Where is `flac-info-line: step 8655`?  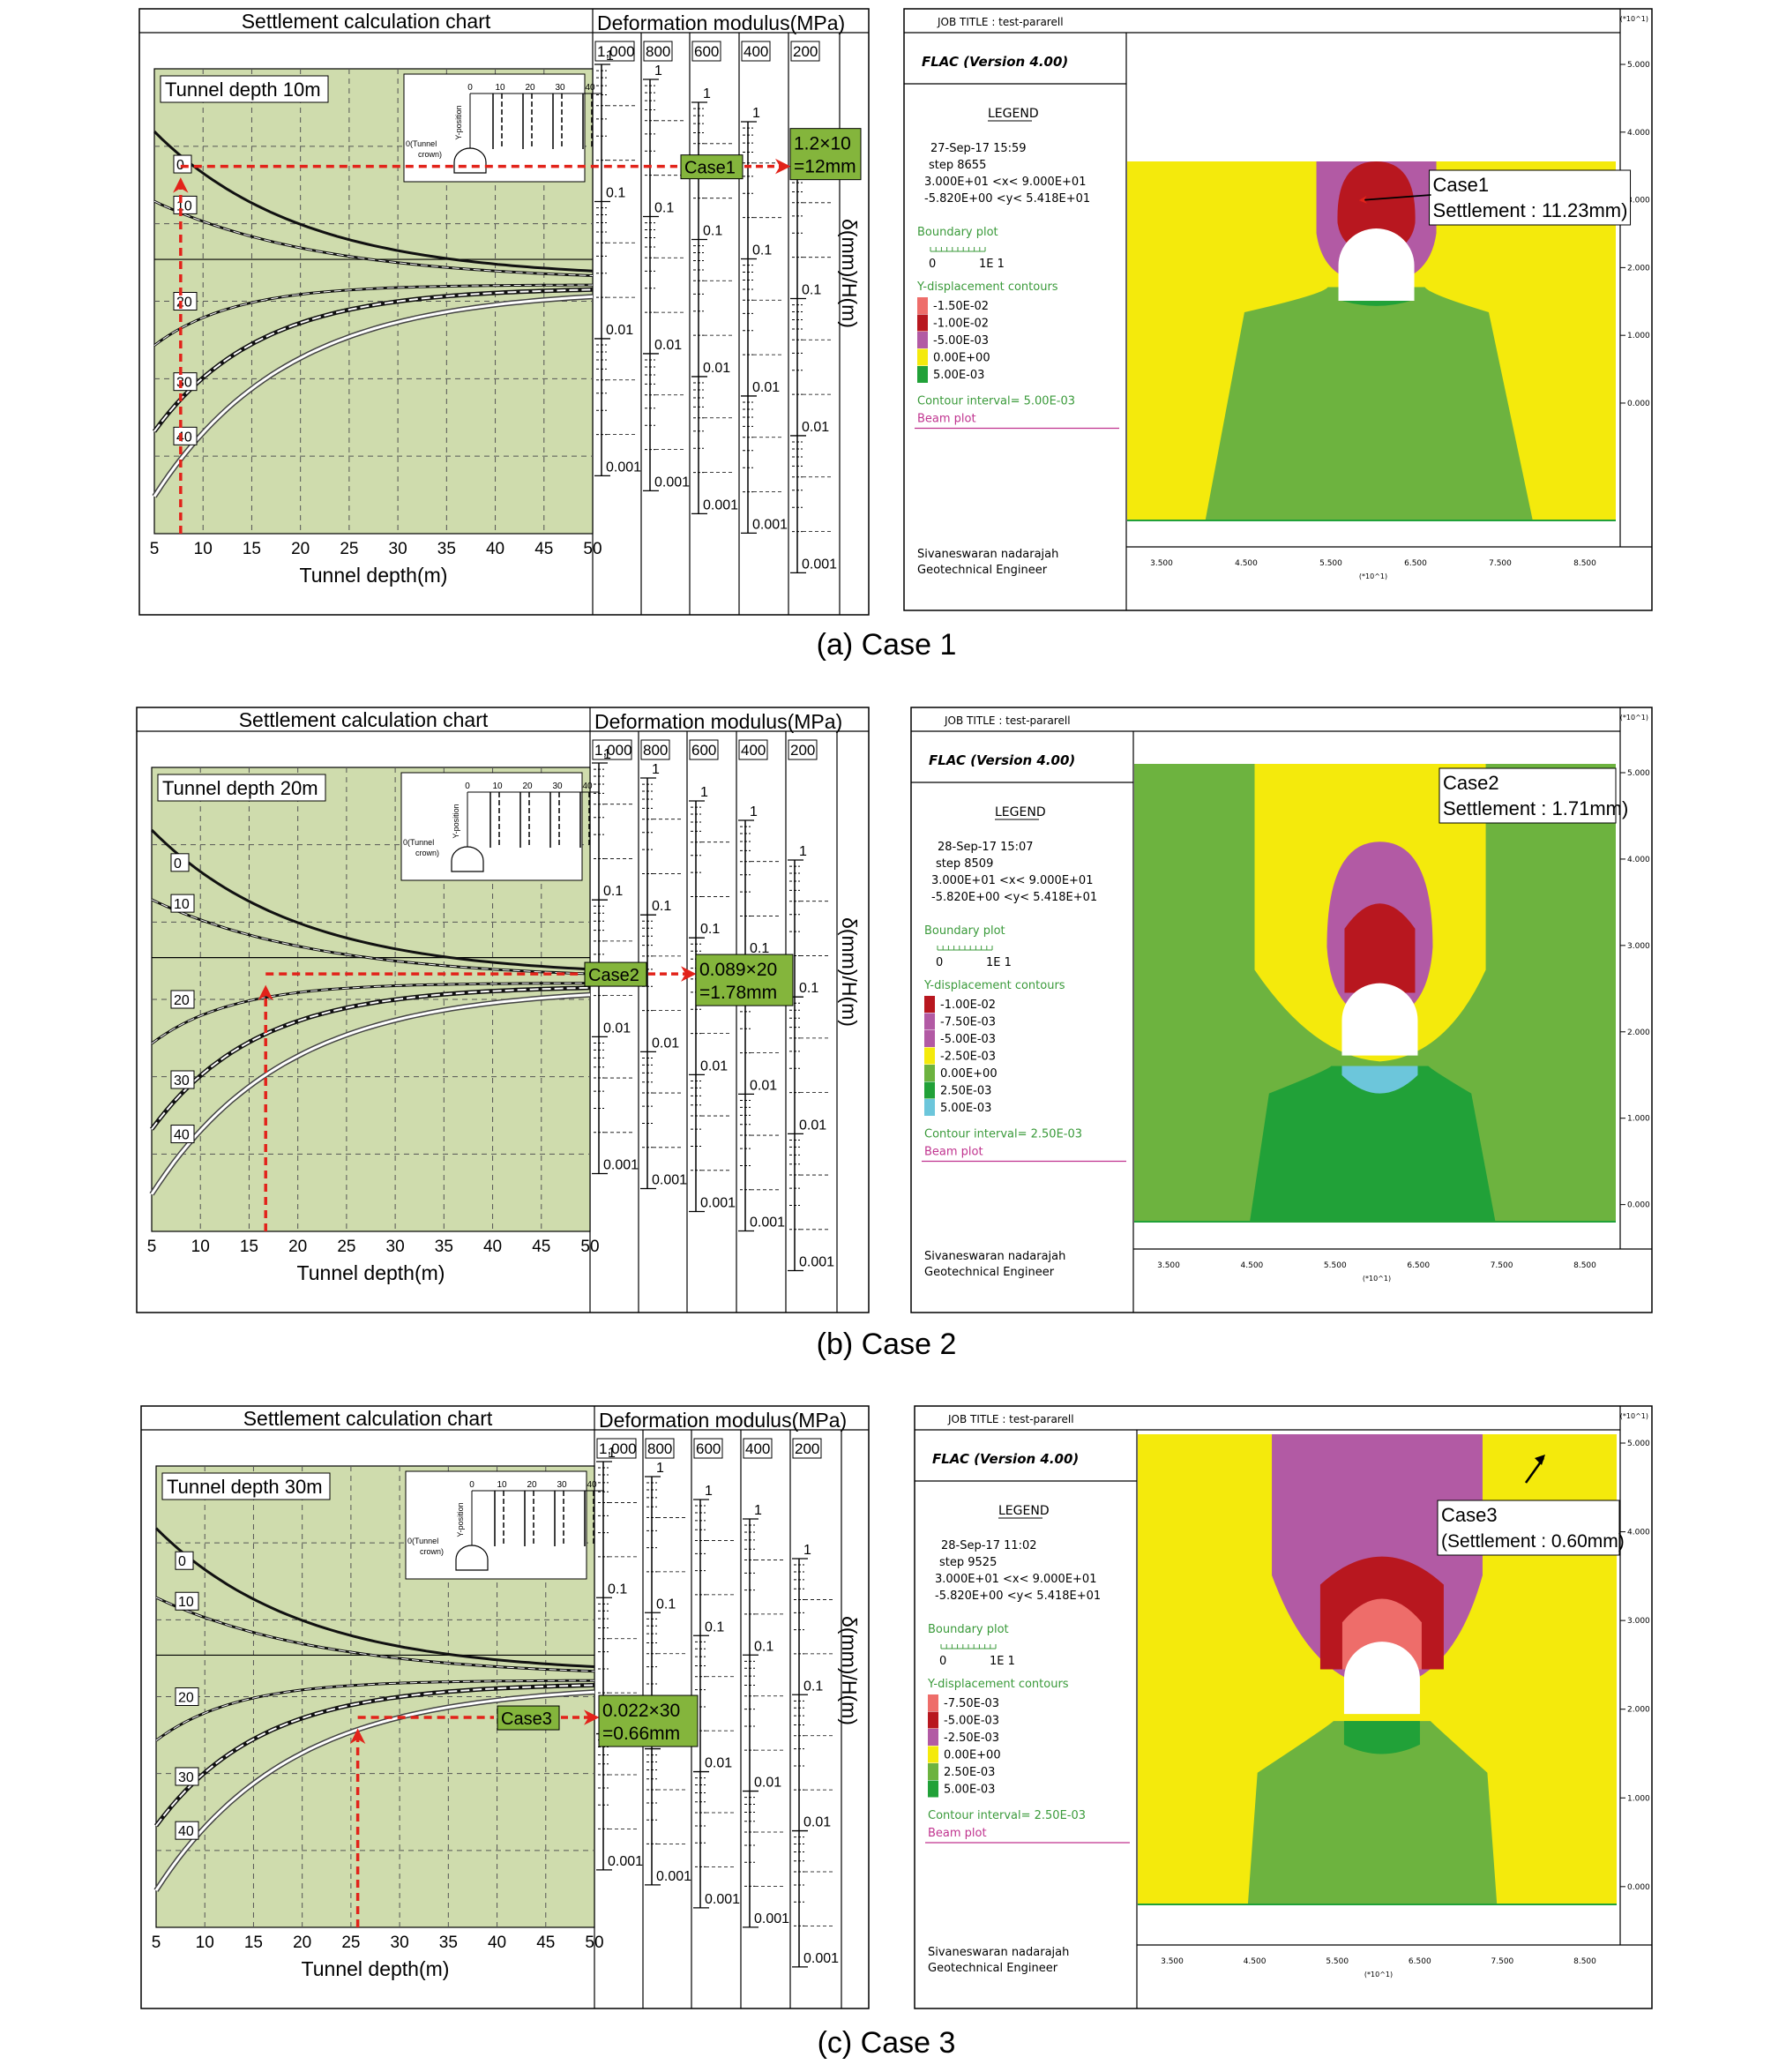
flac-info-line: step 8655 is located at coordinates (957, 165).